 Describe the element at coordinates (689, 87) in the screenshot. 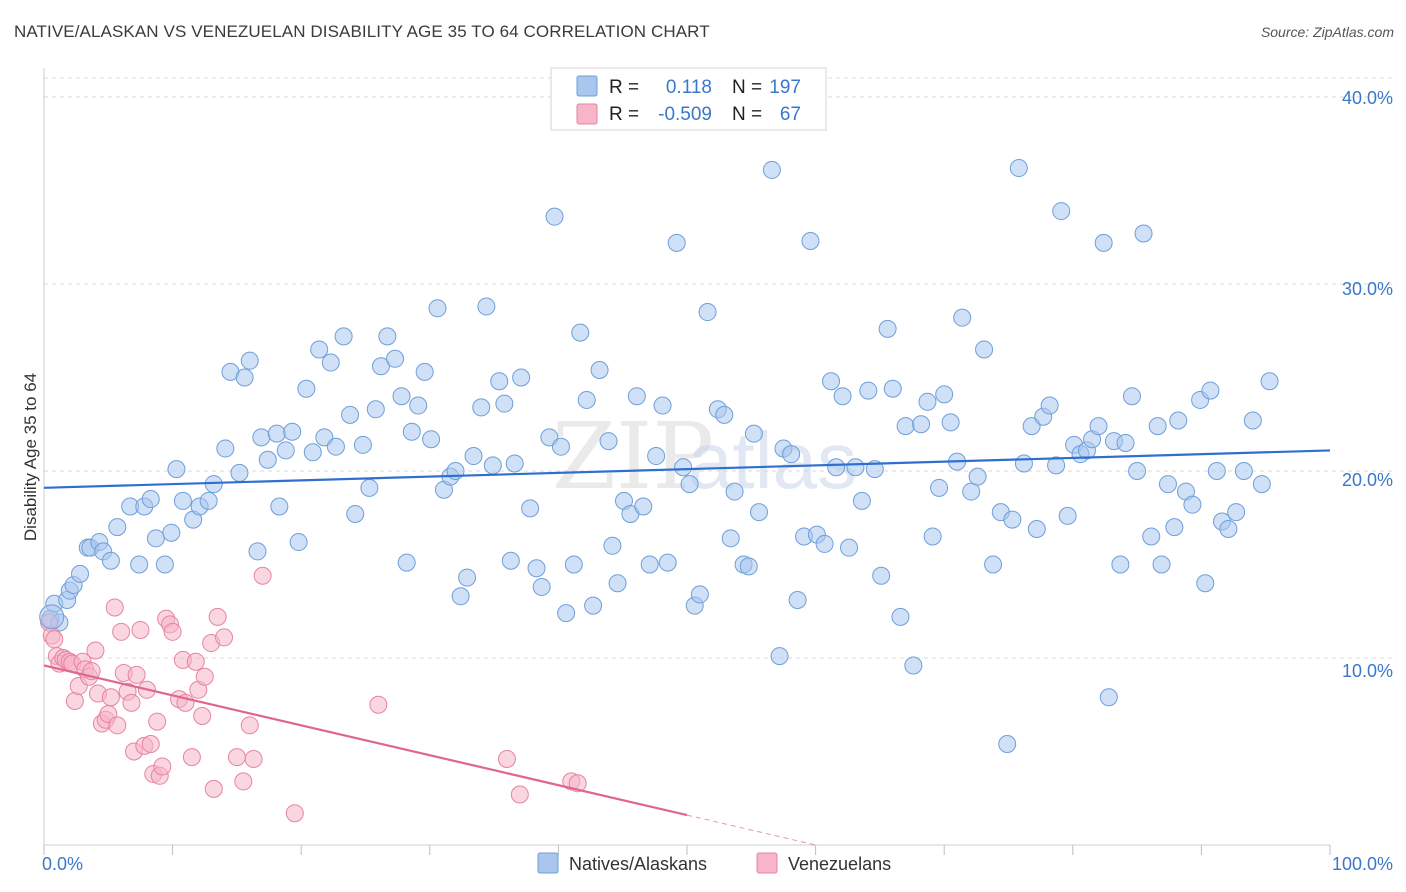

I see `legend-r-value-natives: 0.118` at that location.